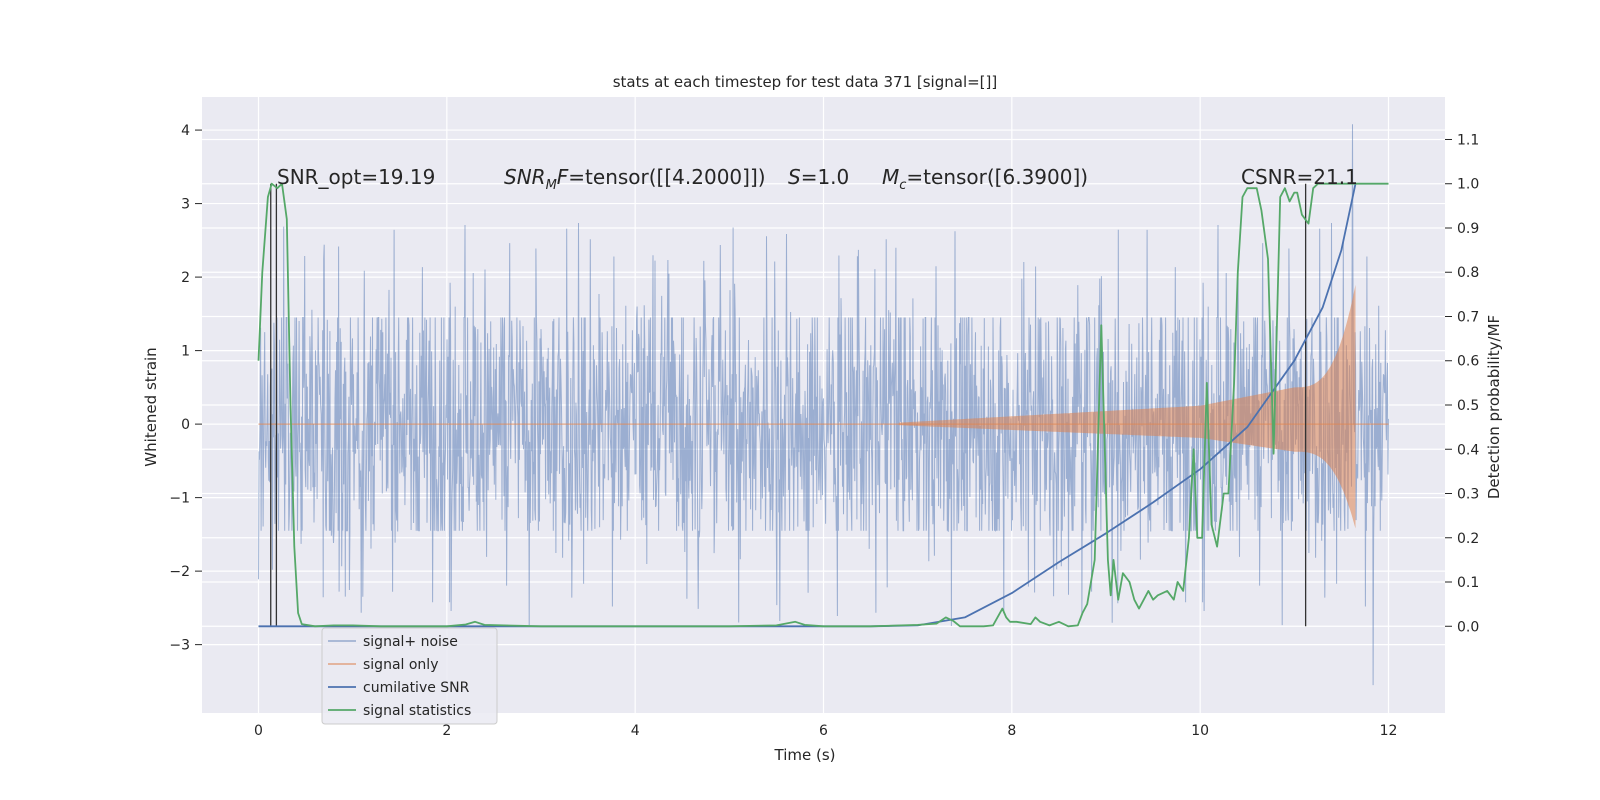 The height and width of the screenshot is (800, 1600). I want to click on legend-label-signal-noise: signal+ noise, so click(410, 642).